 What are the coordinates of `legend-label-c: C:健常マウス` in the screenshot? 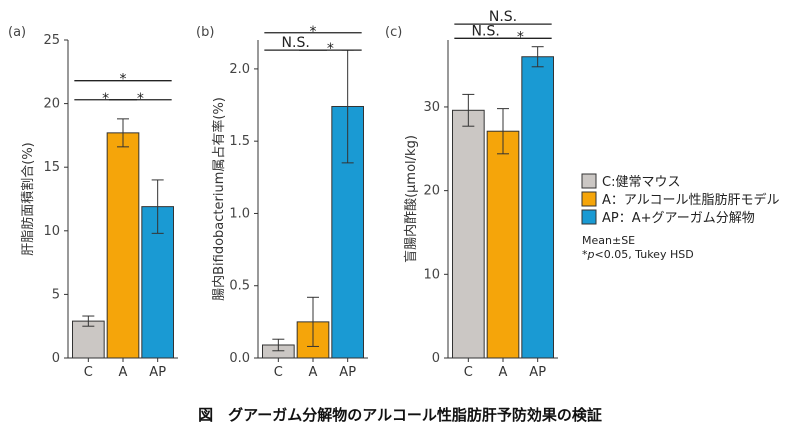 It's located at (641, 182).